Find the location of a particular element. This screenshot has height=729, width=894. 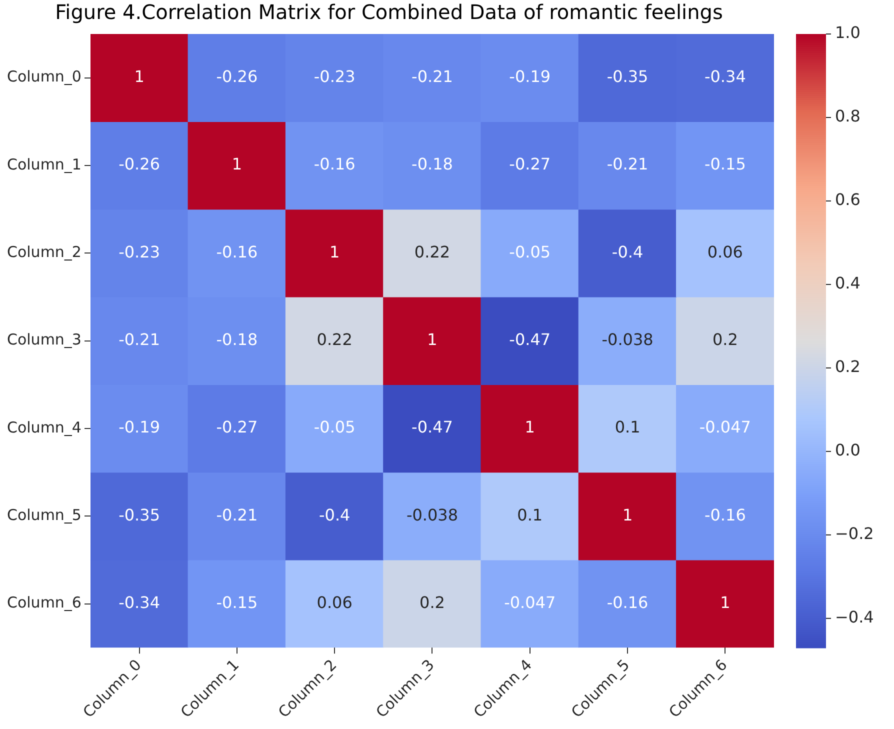

color-bar-label: 0.4 is located at coordinates (847, 283).